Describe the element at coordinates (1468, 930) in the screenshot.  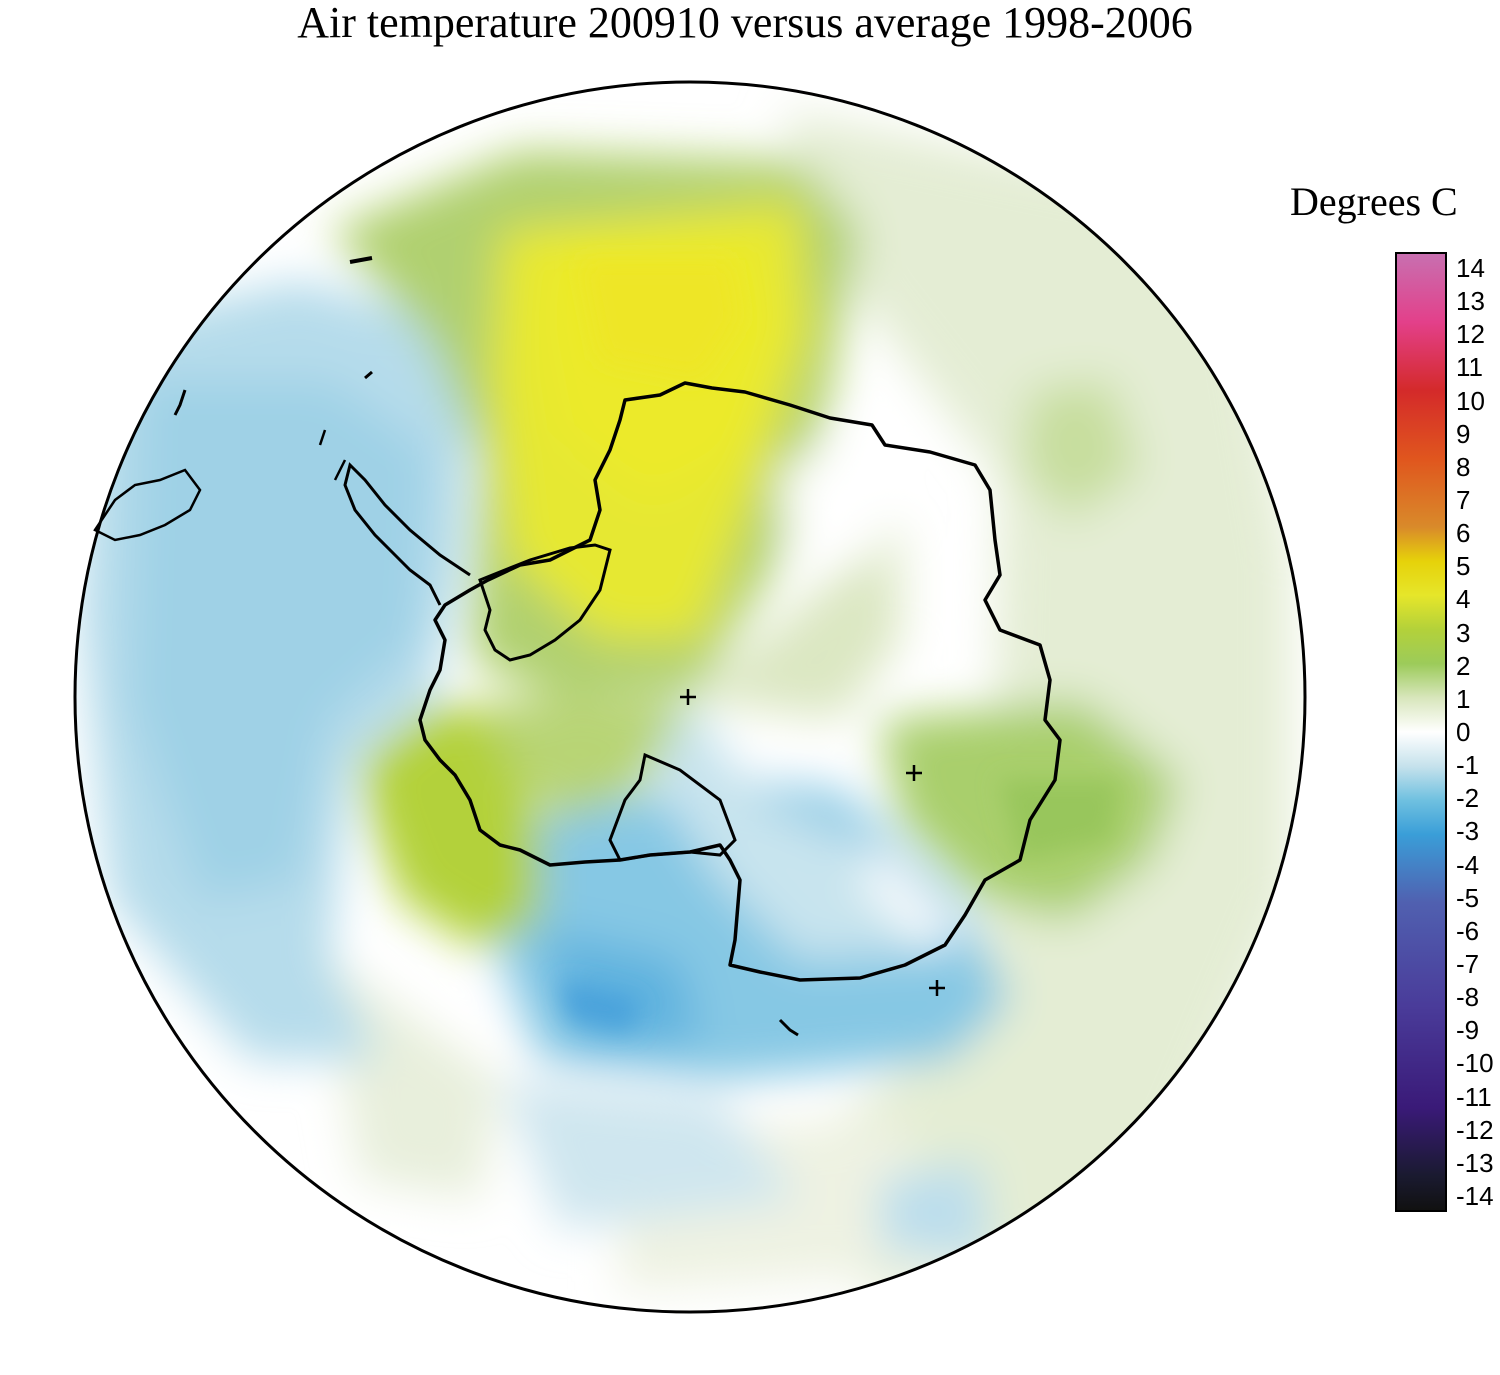
I see `colorbar-tick-label: -6` at that location.